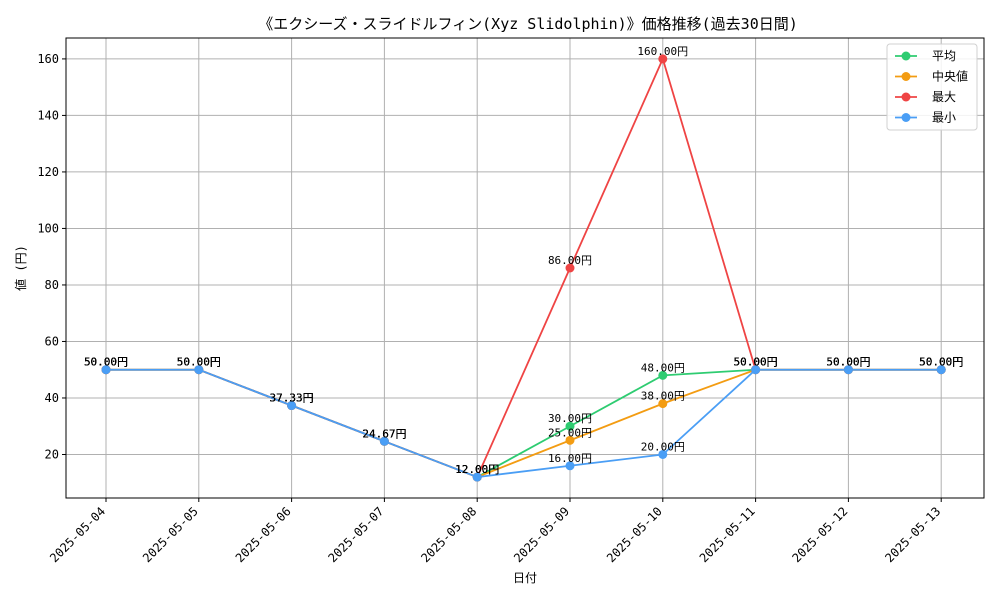 This screenshot has width=1000, height=600. Describe the element at coordinates (51, 256) in the screenshot. I see `y-axis: 20 40 60 80 100 120 140 160` at that location.